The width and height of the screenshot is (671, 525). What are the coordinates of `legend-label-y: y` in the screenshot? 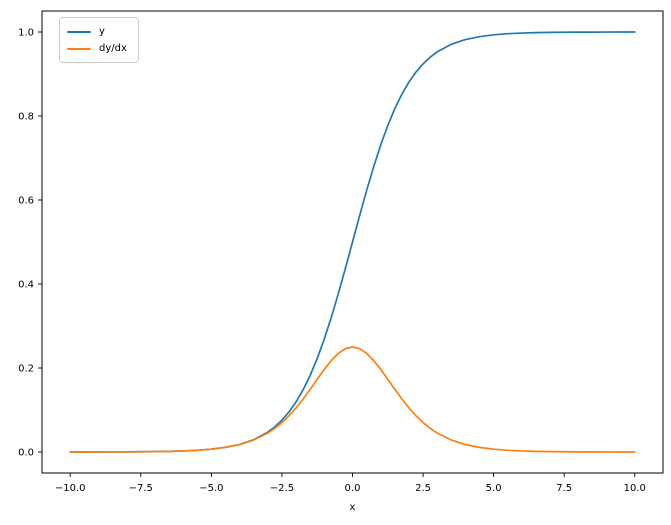 It's located at (102, 31).